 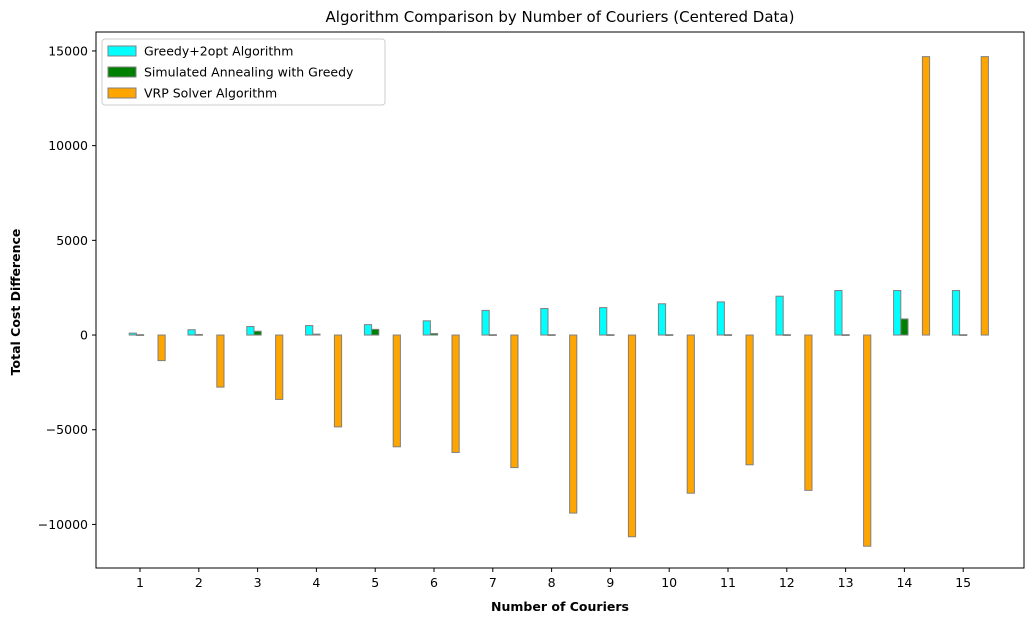 I want to click on y-tick-label-15000: 15000, so click(x=68, y=50).